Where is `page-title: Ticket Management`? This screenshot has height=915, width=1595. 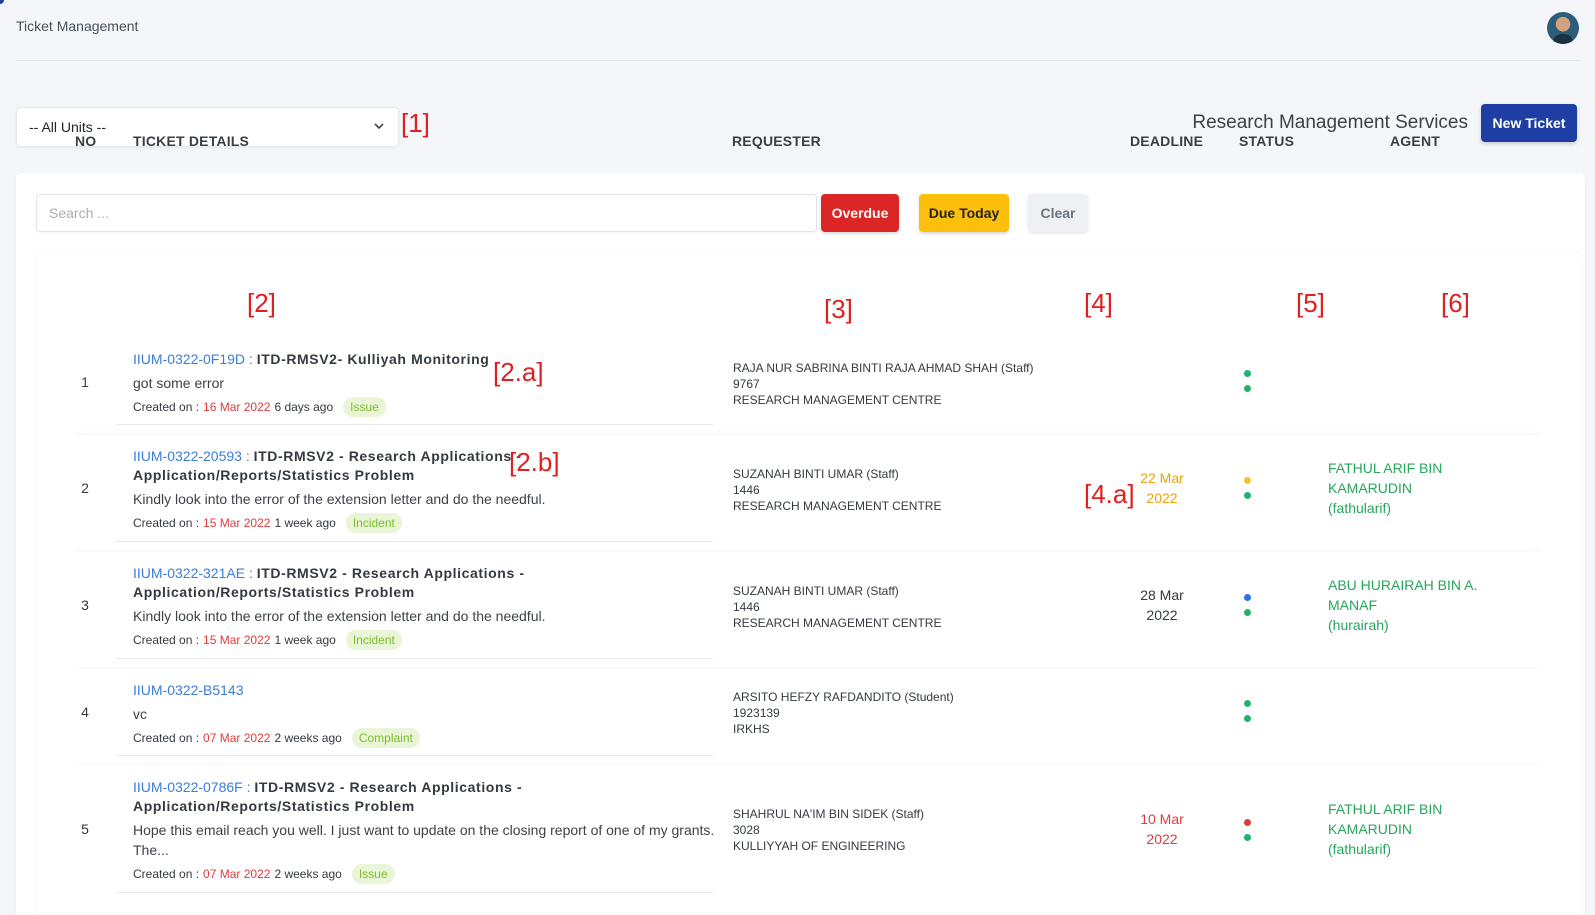
page-title: Ticket Management is located at coordinates (77, 26).